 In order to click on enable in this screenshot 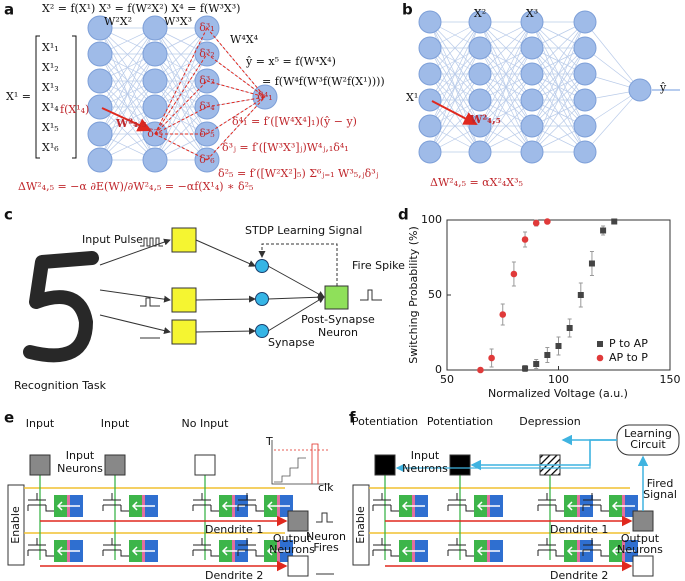, I will do `click(16, 525)`.